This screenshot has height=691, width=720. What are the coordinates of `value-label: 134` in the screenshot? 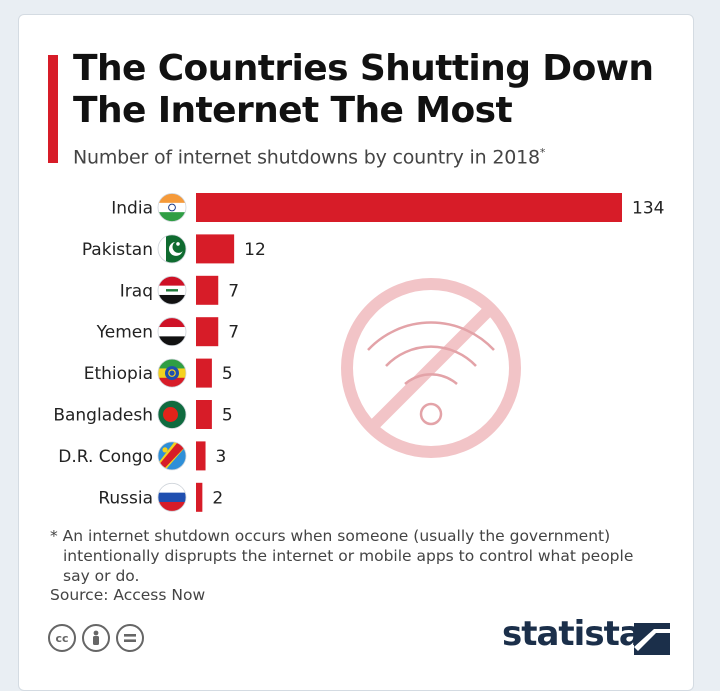 It's located at (648, 209).